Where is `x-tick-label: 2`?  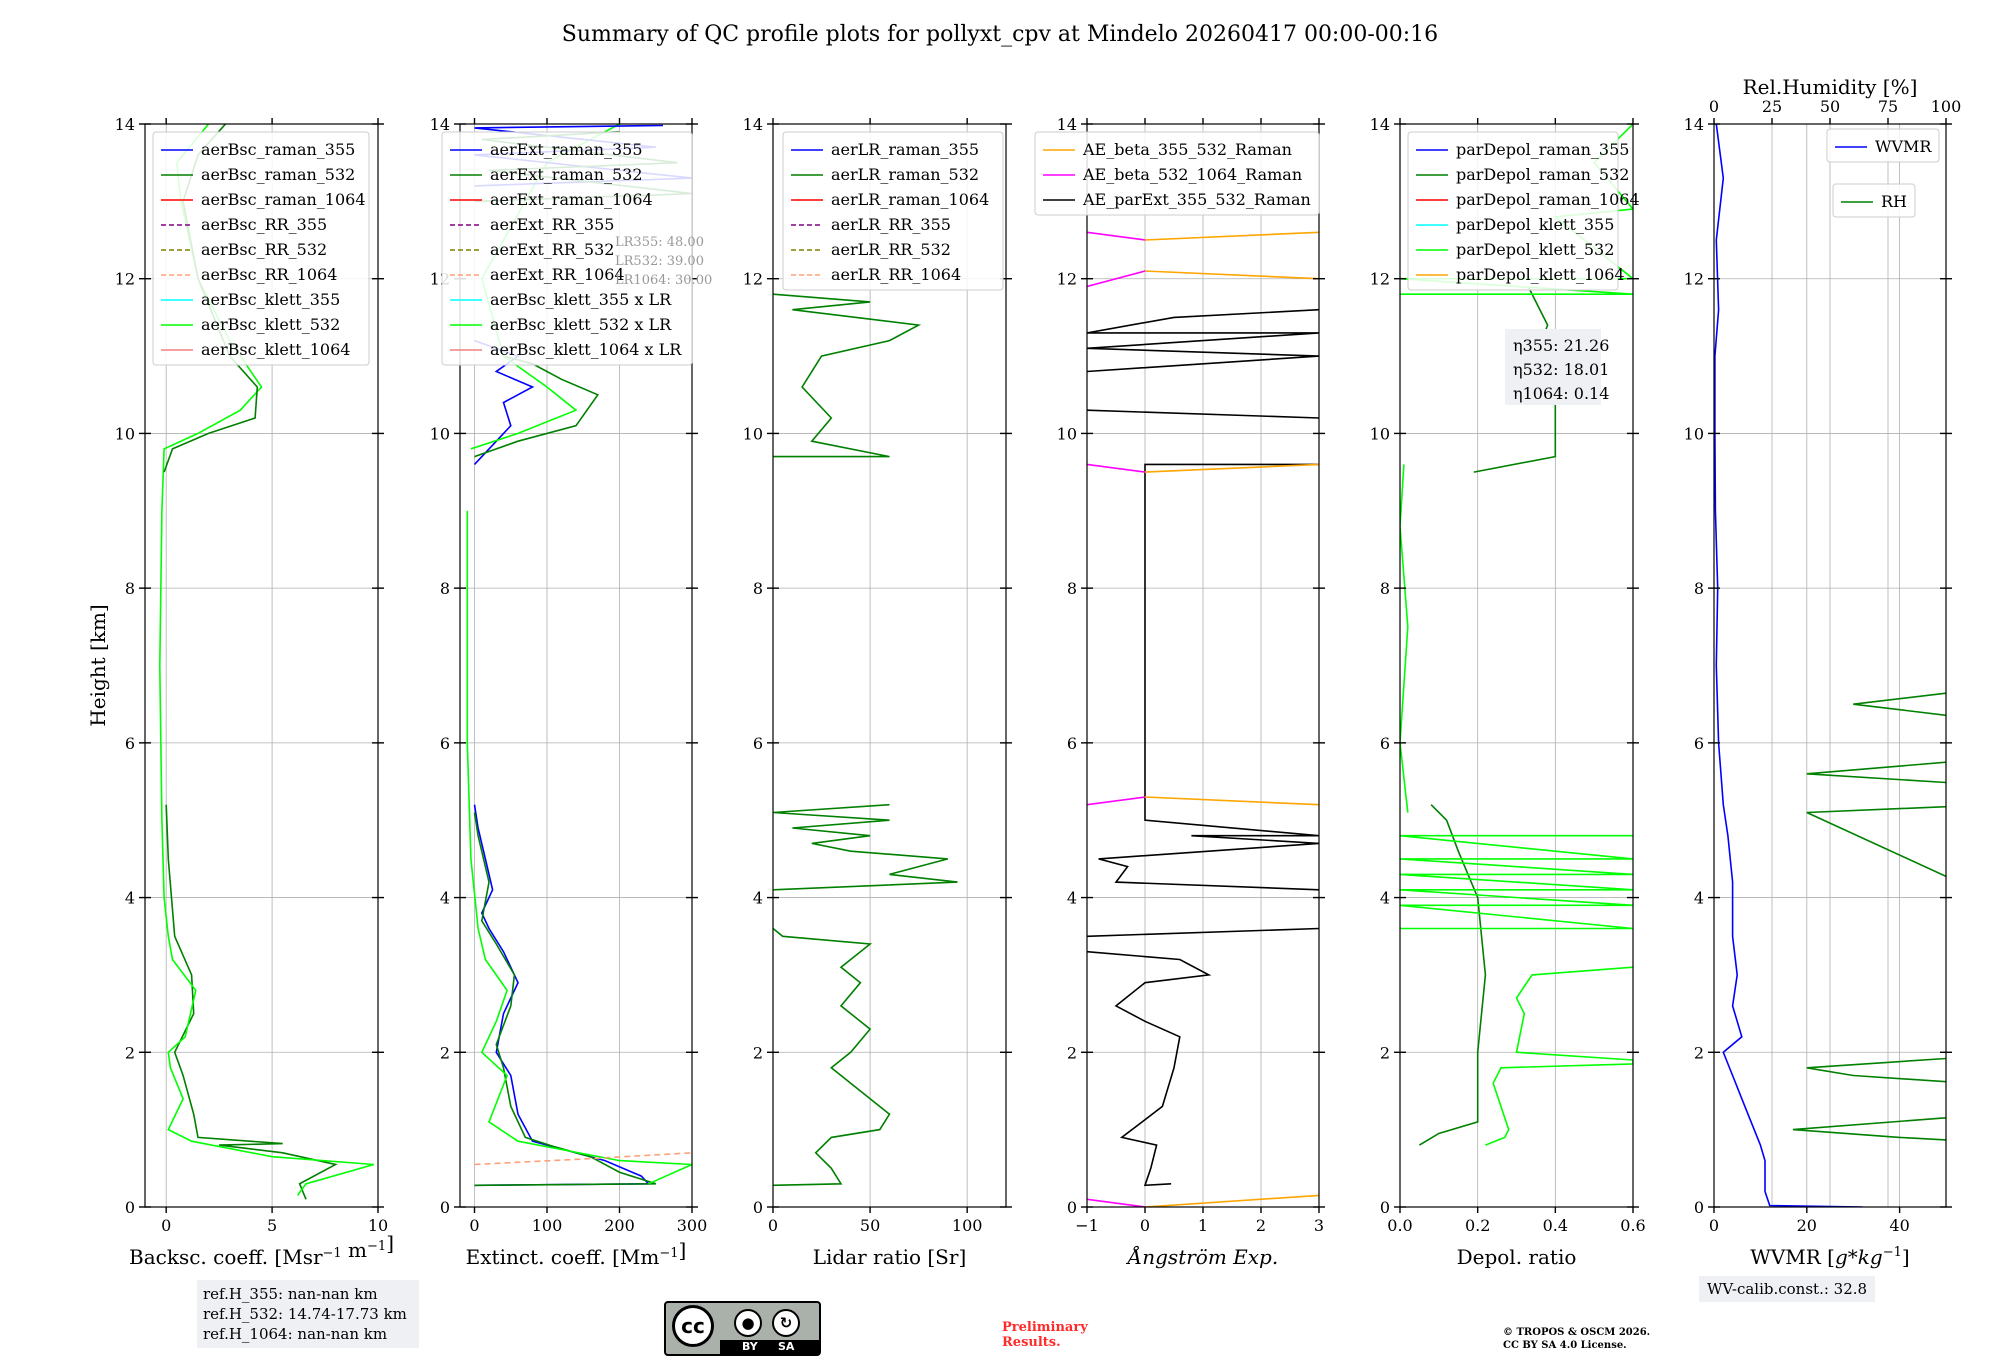
x-tick-label: 2 is located at coordinates (1261, 1225).